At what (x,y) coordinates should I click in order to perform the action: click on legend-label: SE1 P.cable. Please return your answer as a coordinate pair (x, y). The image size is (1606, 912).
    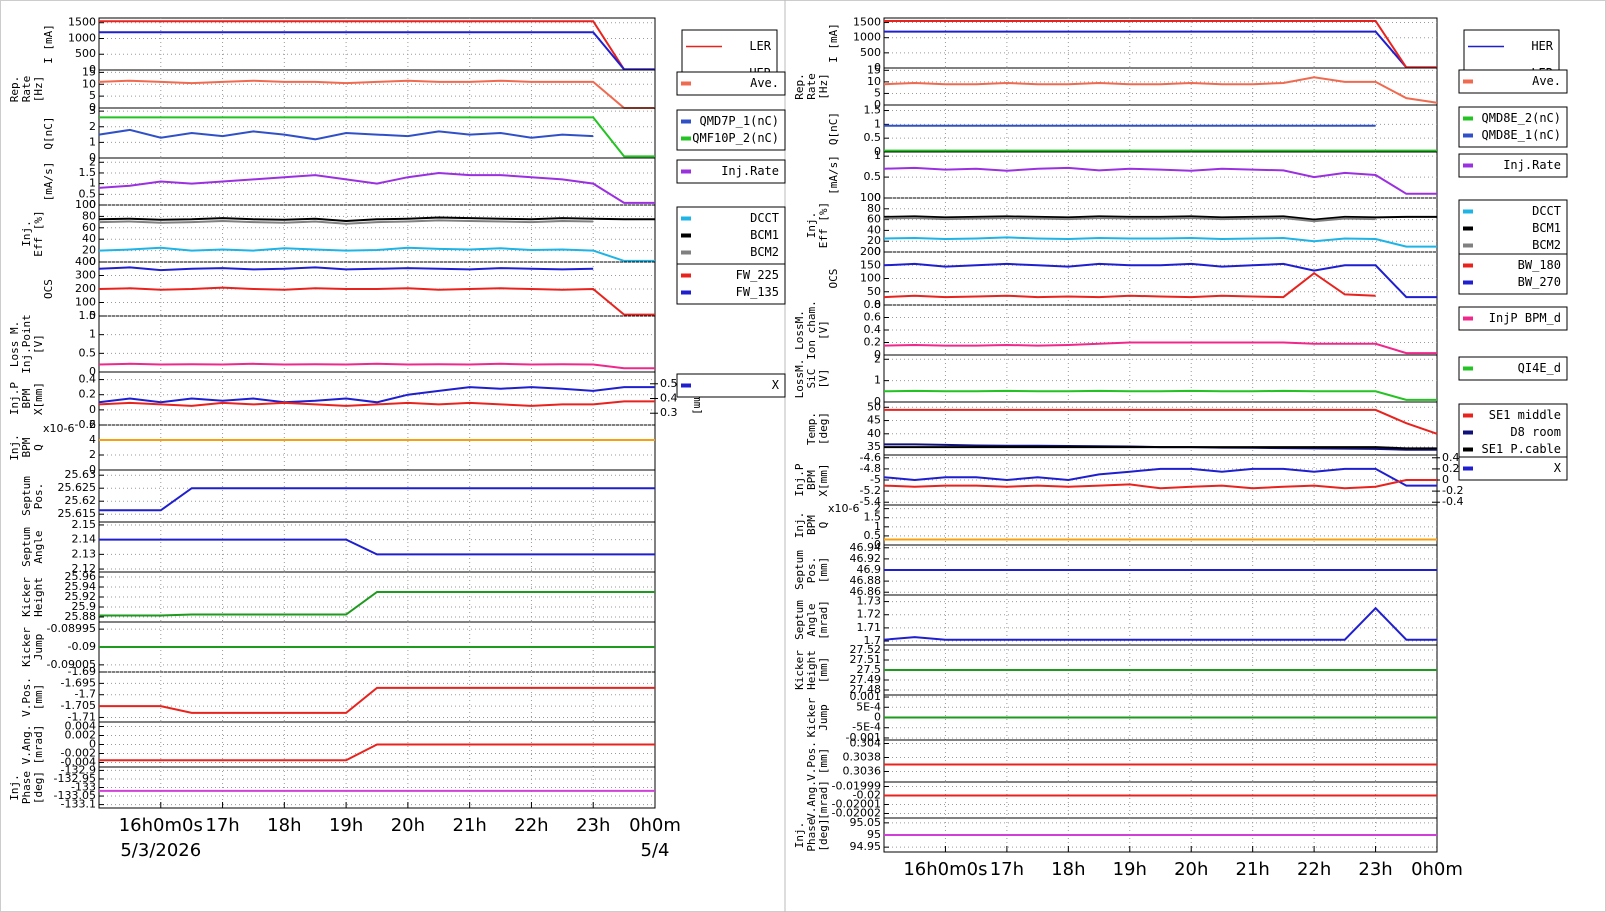
    Looking at the image, I should click on (1521, 449).